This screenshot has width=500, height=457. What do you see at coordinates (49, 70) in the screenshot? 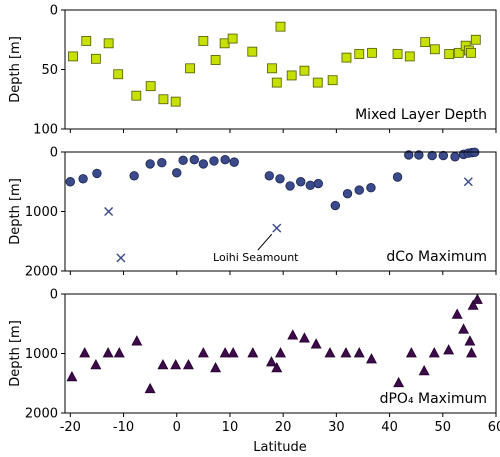
I see `y-tick-label: 50` at bounding box center [49, 70].